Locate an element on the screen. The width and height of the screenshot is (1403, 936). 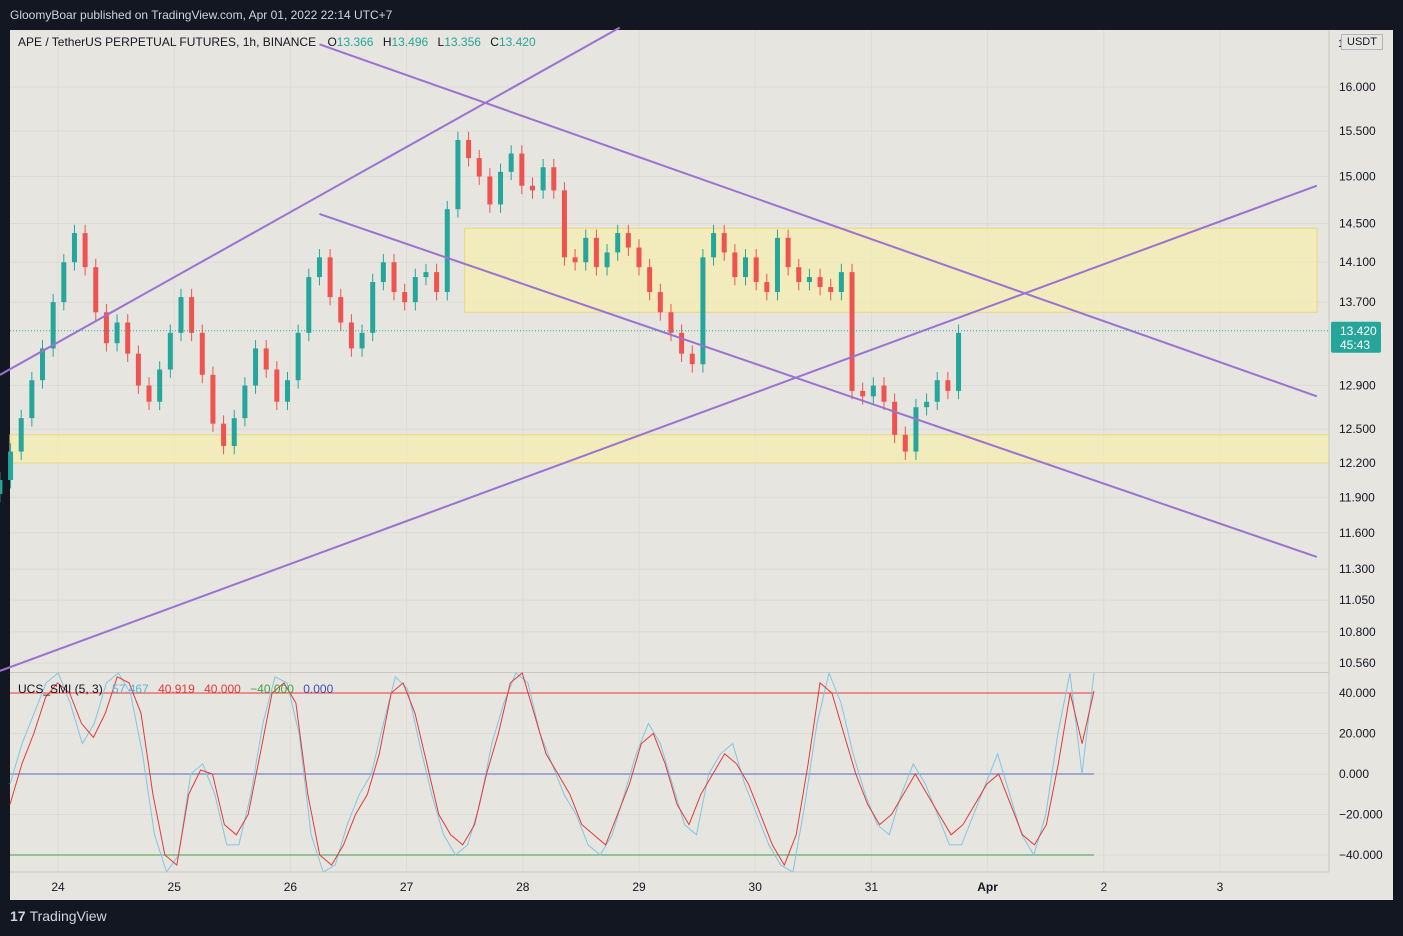
indicator-tick-label: −20.000 is located at coordinates (1361, 815).